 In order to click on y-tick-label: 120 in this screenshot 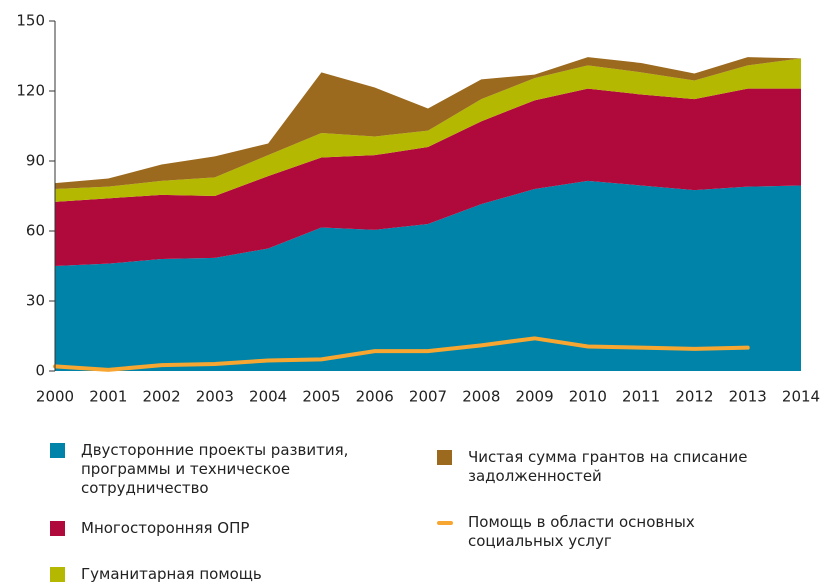, I will do `click(30, 91)`.